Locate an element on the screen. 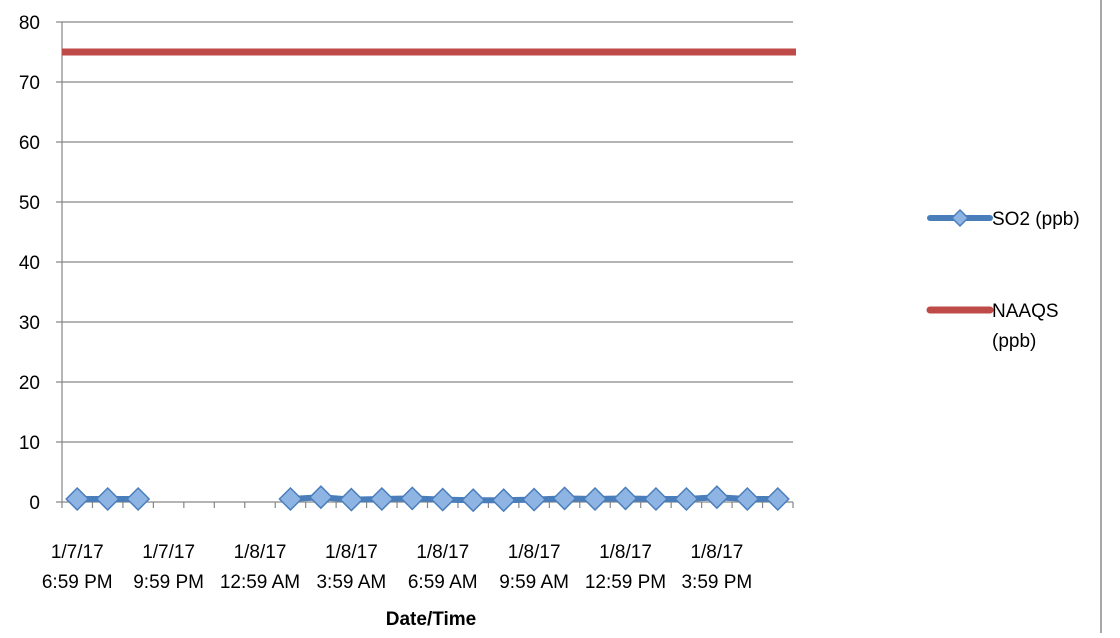  y-tick-label: 20 is located at coordinates (29, 383).